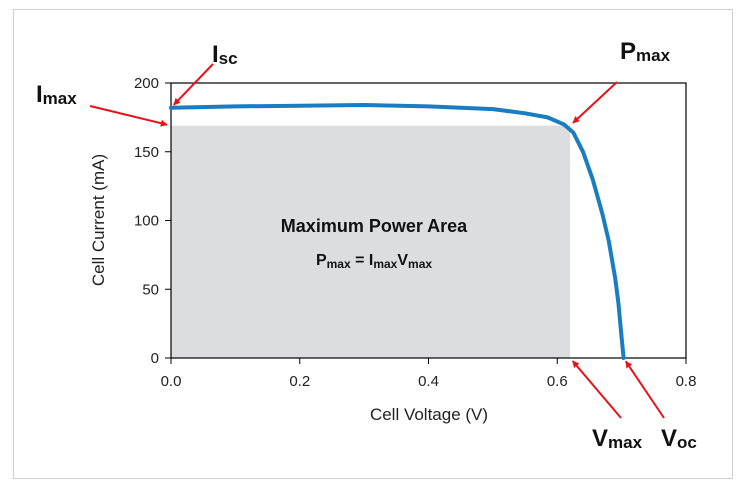 The image size is (750, 494). I want to click on formula-p: P, so click(321, 260).